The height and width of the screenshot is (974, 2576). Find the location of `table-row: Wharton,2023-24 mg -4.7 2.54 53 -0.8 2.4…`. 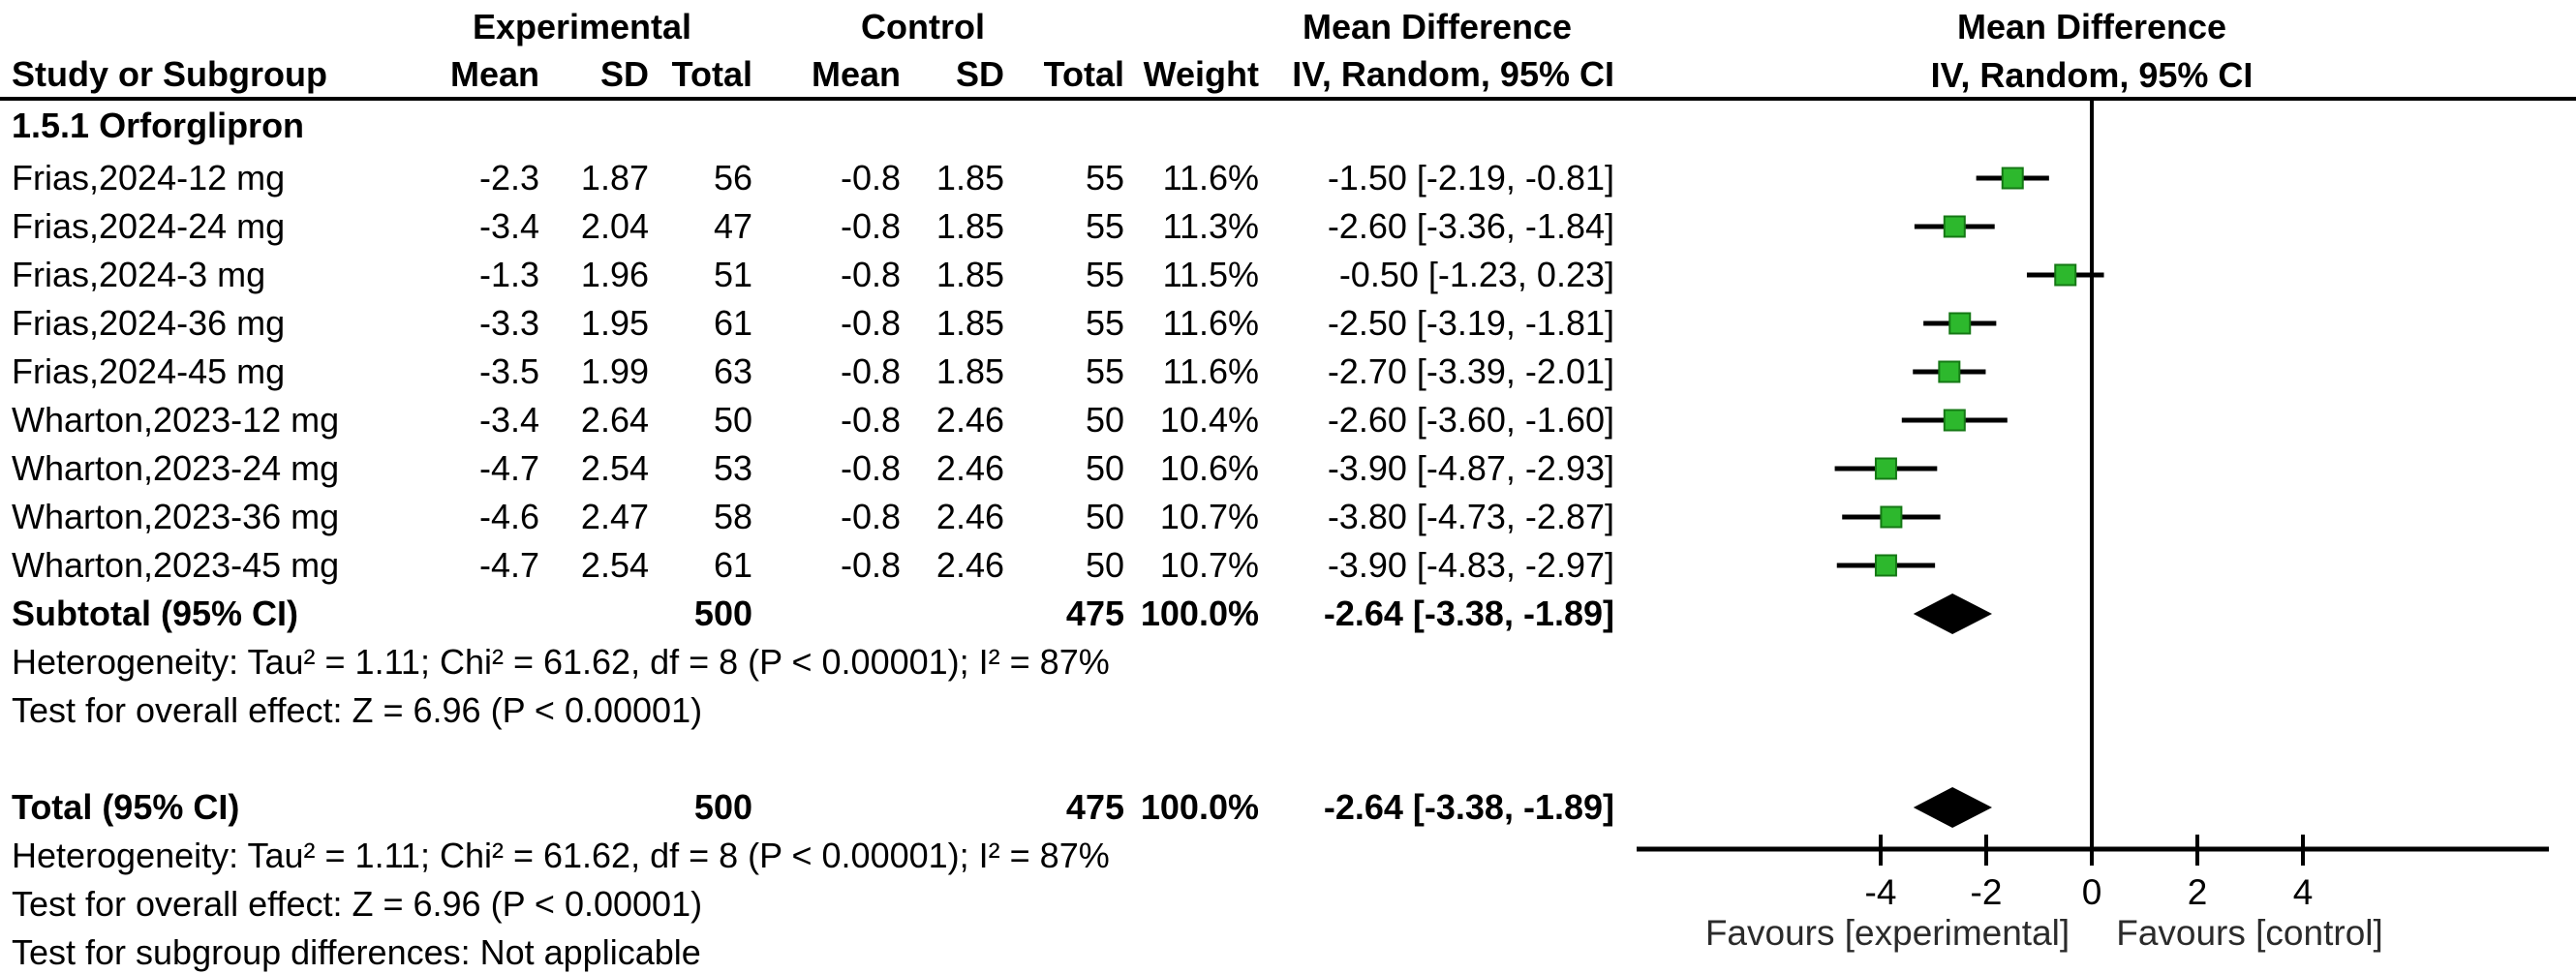

table-row: Wharton,2023-24 mg -4.7 2.54 53 -0.8 2.4… is located at coordinates (807, 469).